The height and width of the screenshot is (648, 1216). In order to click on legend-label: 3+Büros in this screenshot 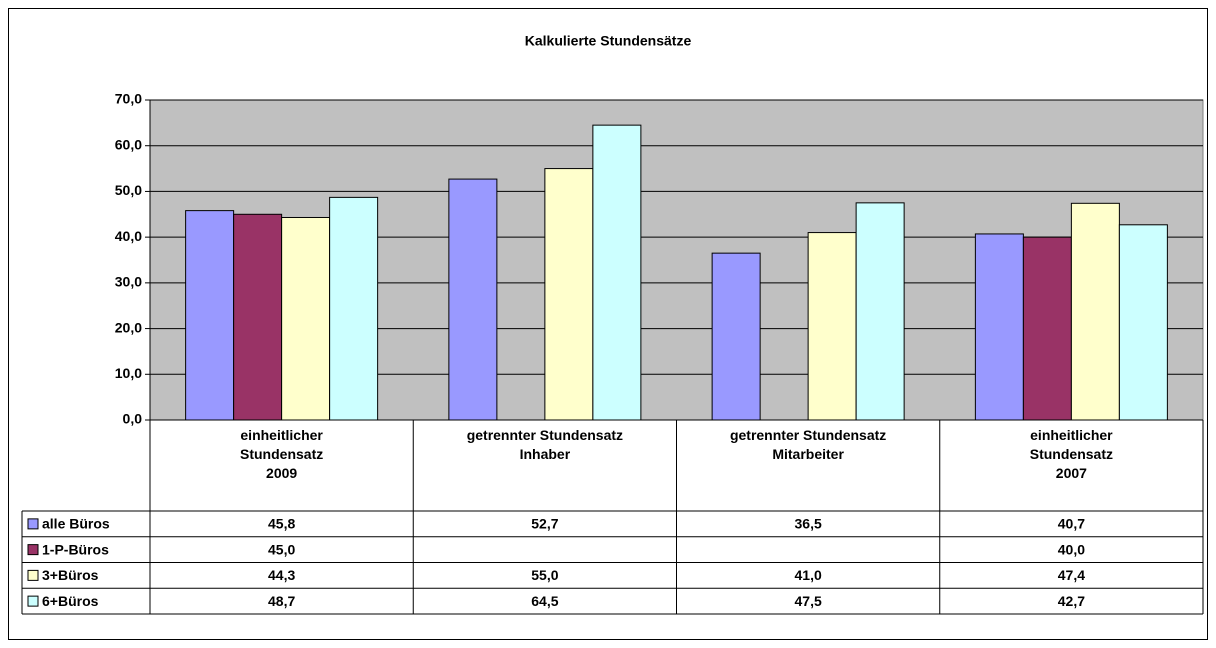, I will do `click(70, 575)`.